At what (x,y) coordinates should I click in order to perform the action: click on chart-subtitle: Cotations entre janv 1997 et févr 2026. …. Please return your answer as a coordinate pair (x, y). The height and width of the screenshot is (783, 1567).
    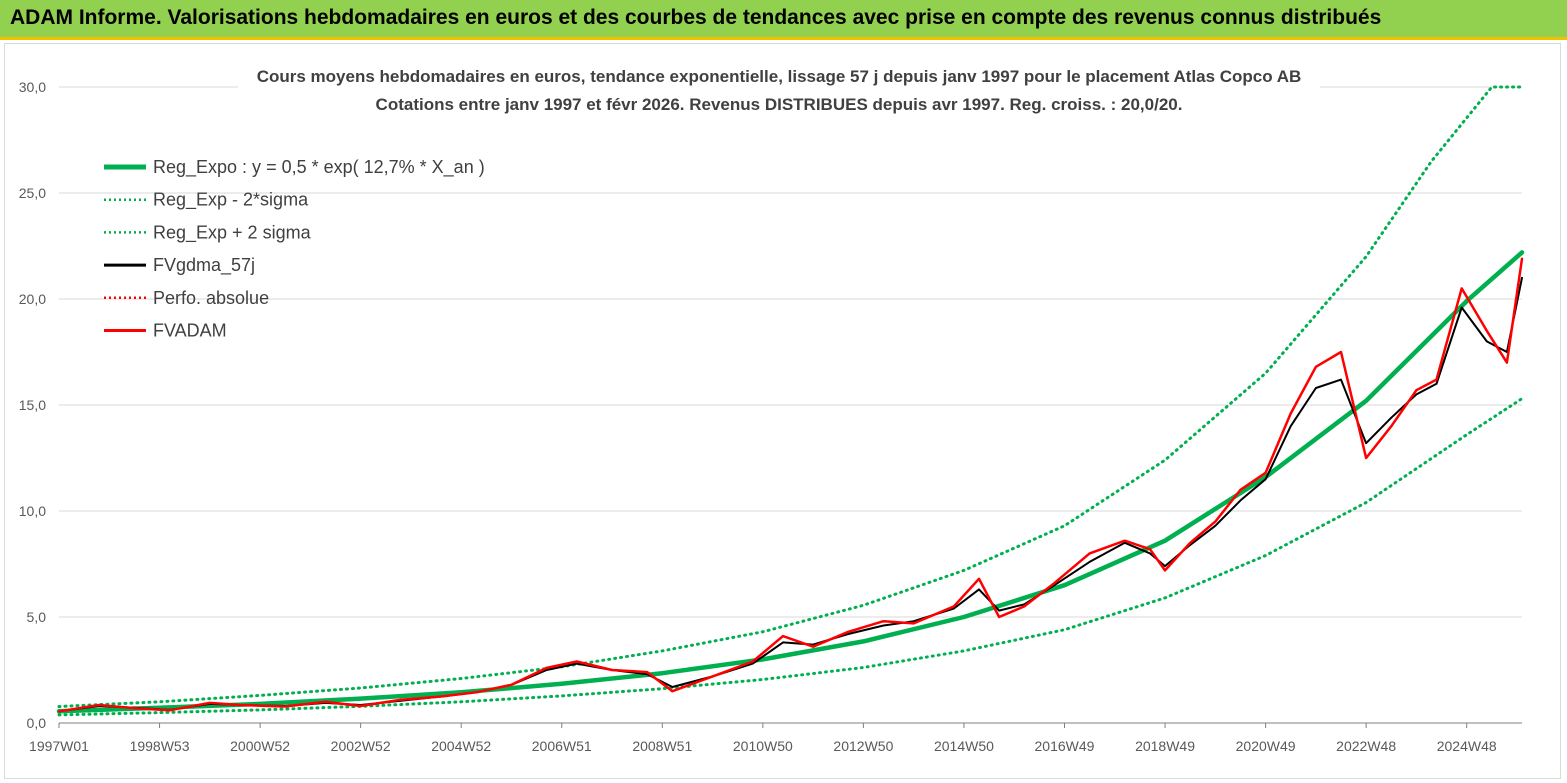
    Looking at the image, I should click on (779, 104).